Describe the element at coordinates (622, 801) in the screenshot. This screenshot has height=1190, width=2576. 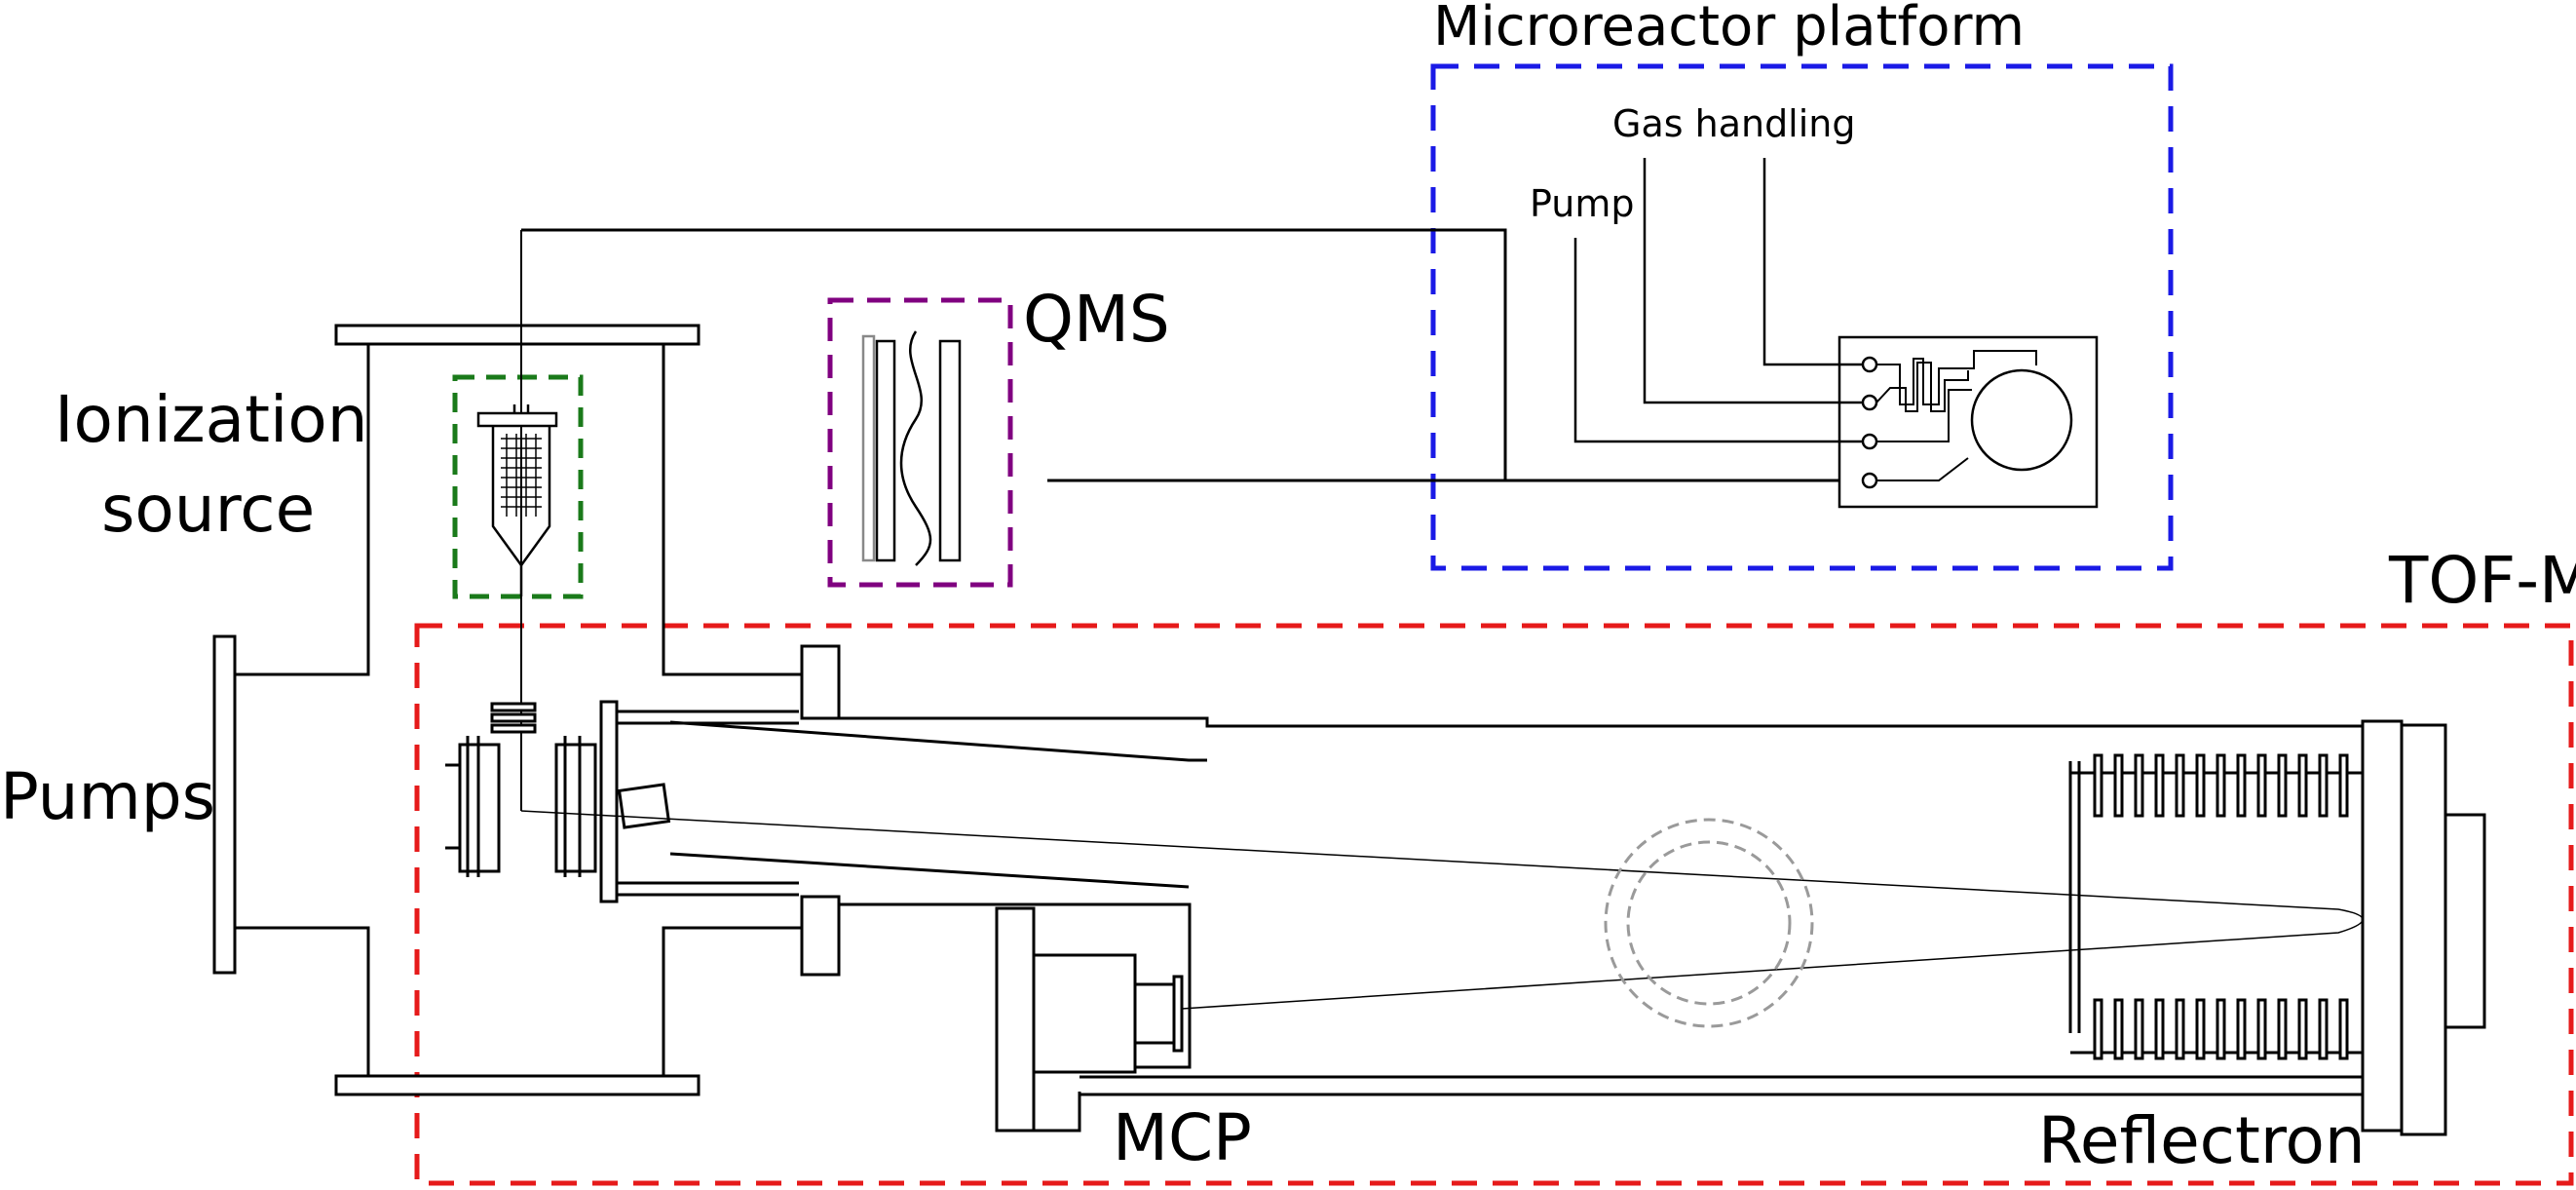
I see `extraction-stack` at that location.